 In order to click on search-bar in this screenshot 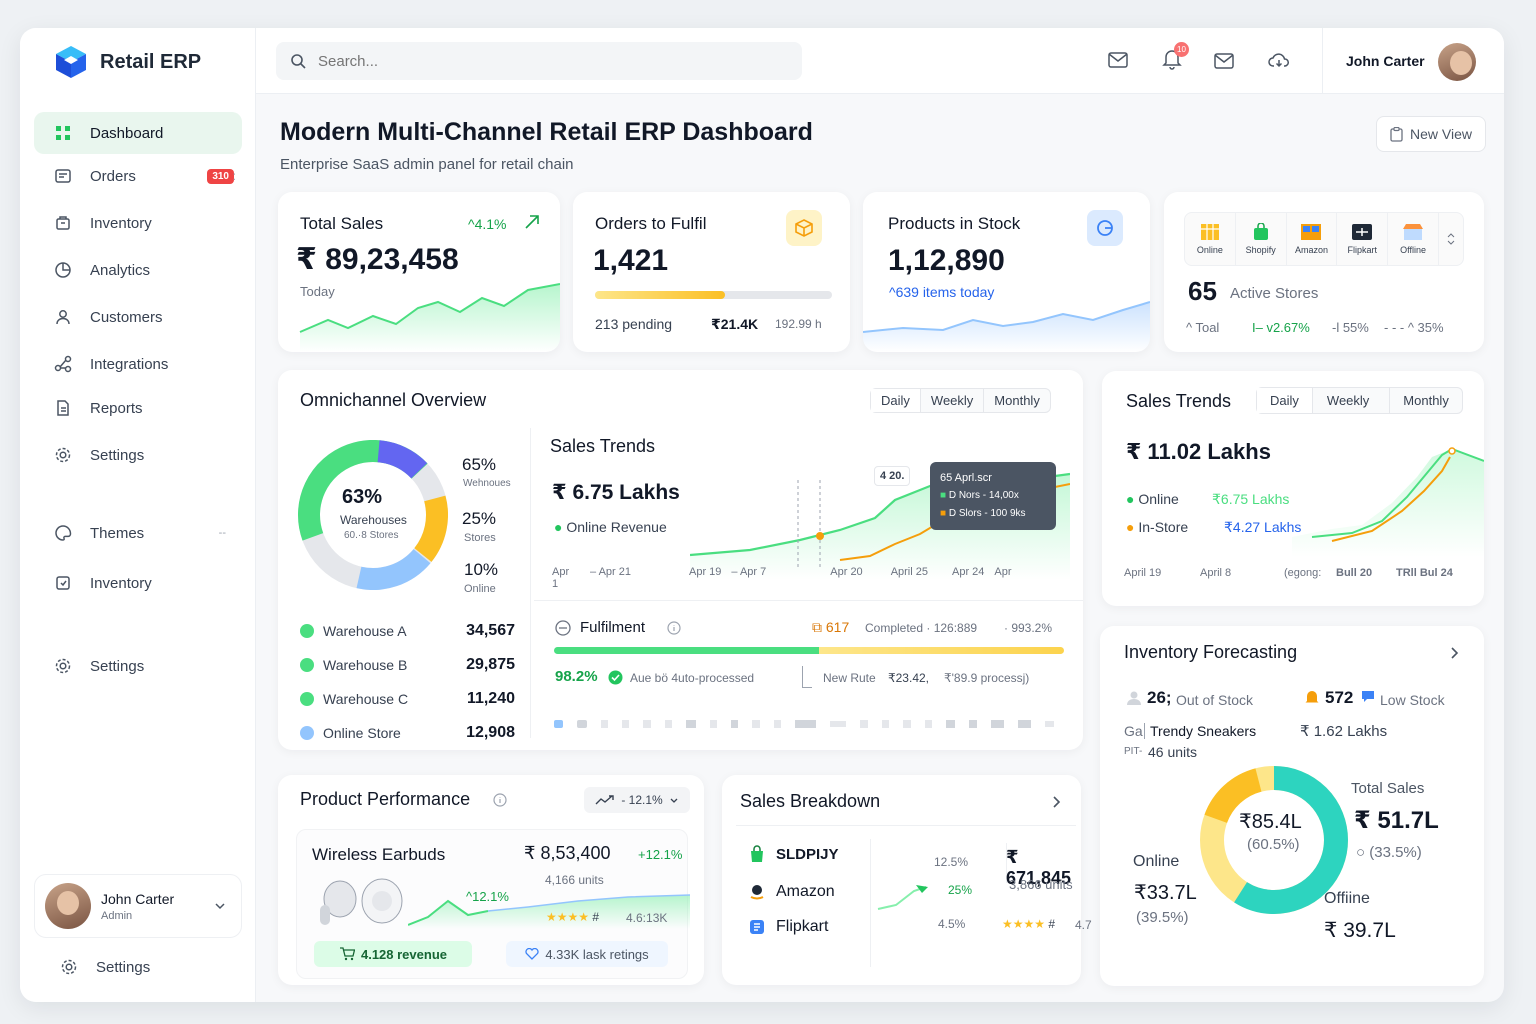, I will do `click(539, 61)`.